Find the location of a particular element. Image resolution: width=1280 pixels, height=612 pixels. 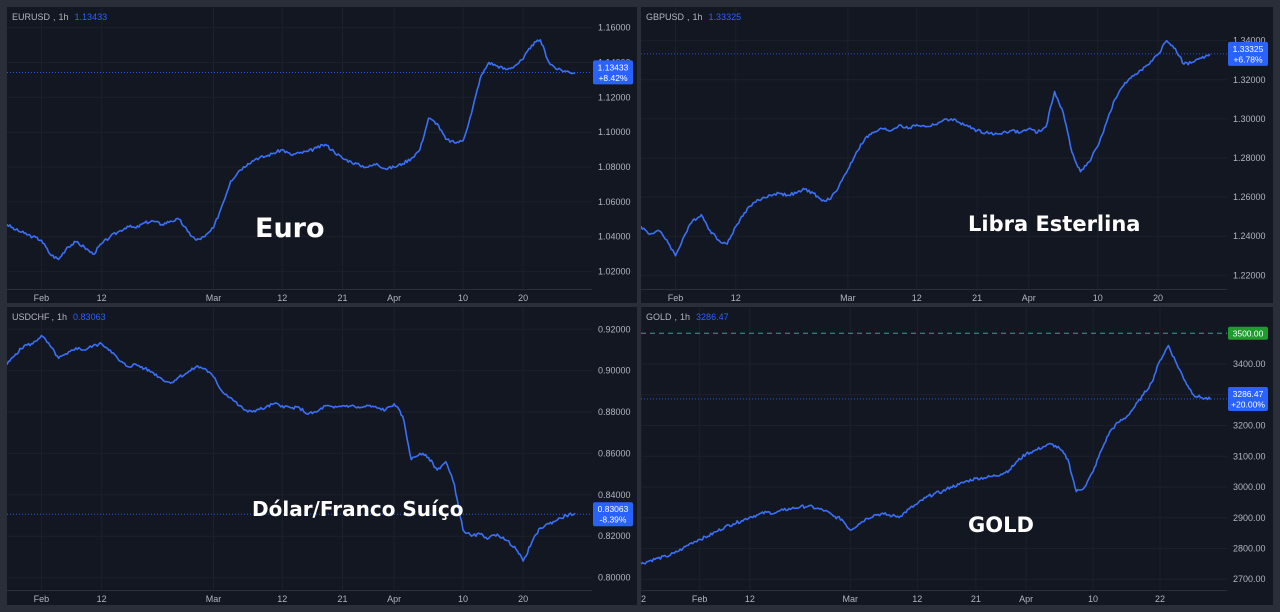

resistance-badge is located at coordinates (1248, 333).